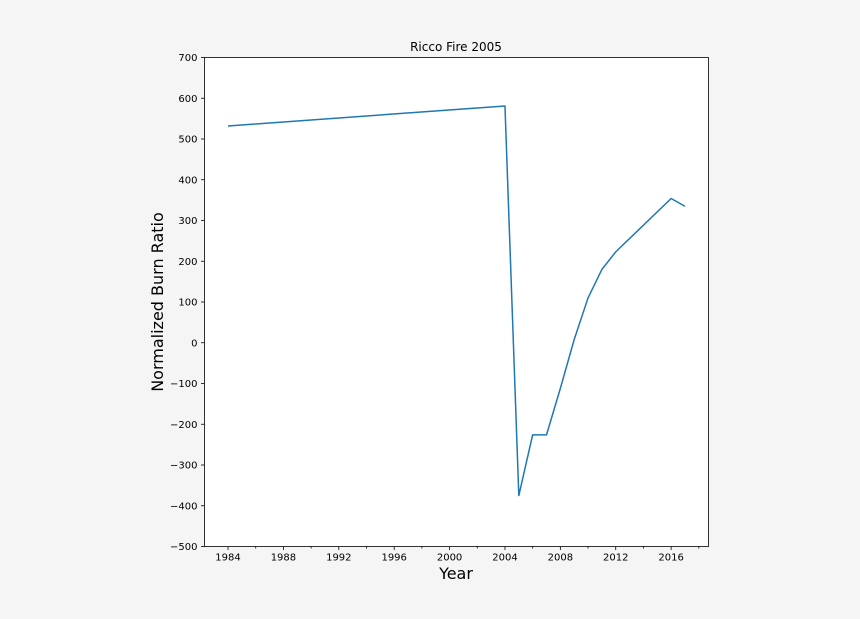  Describe the element at coordinates (187, 221) in the screenshot. I see `y-tick-label: 300` at that location.